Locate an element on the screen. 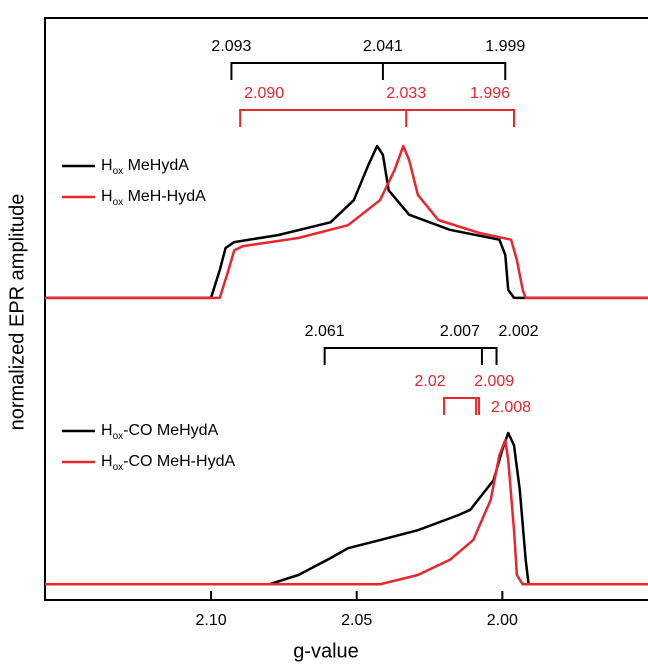 The image size is (648, 667). bracket-label: 2.093 is located at coordinates (231, 46).